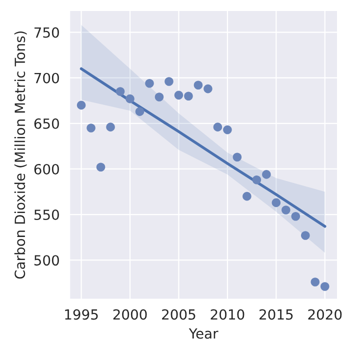 Image resolution: width=348 pixels, height=348 pixels. What do you see at coordinates (81, 314) in the screenshot?
I see `x-tick-label: 1995` at bounding box center [81, 314].